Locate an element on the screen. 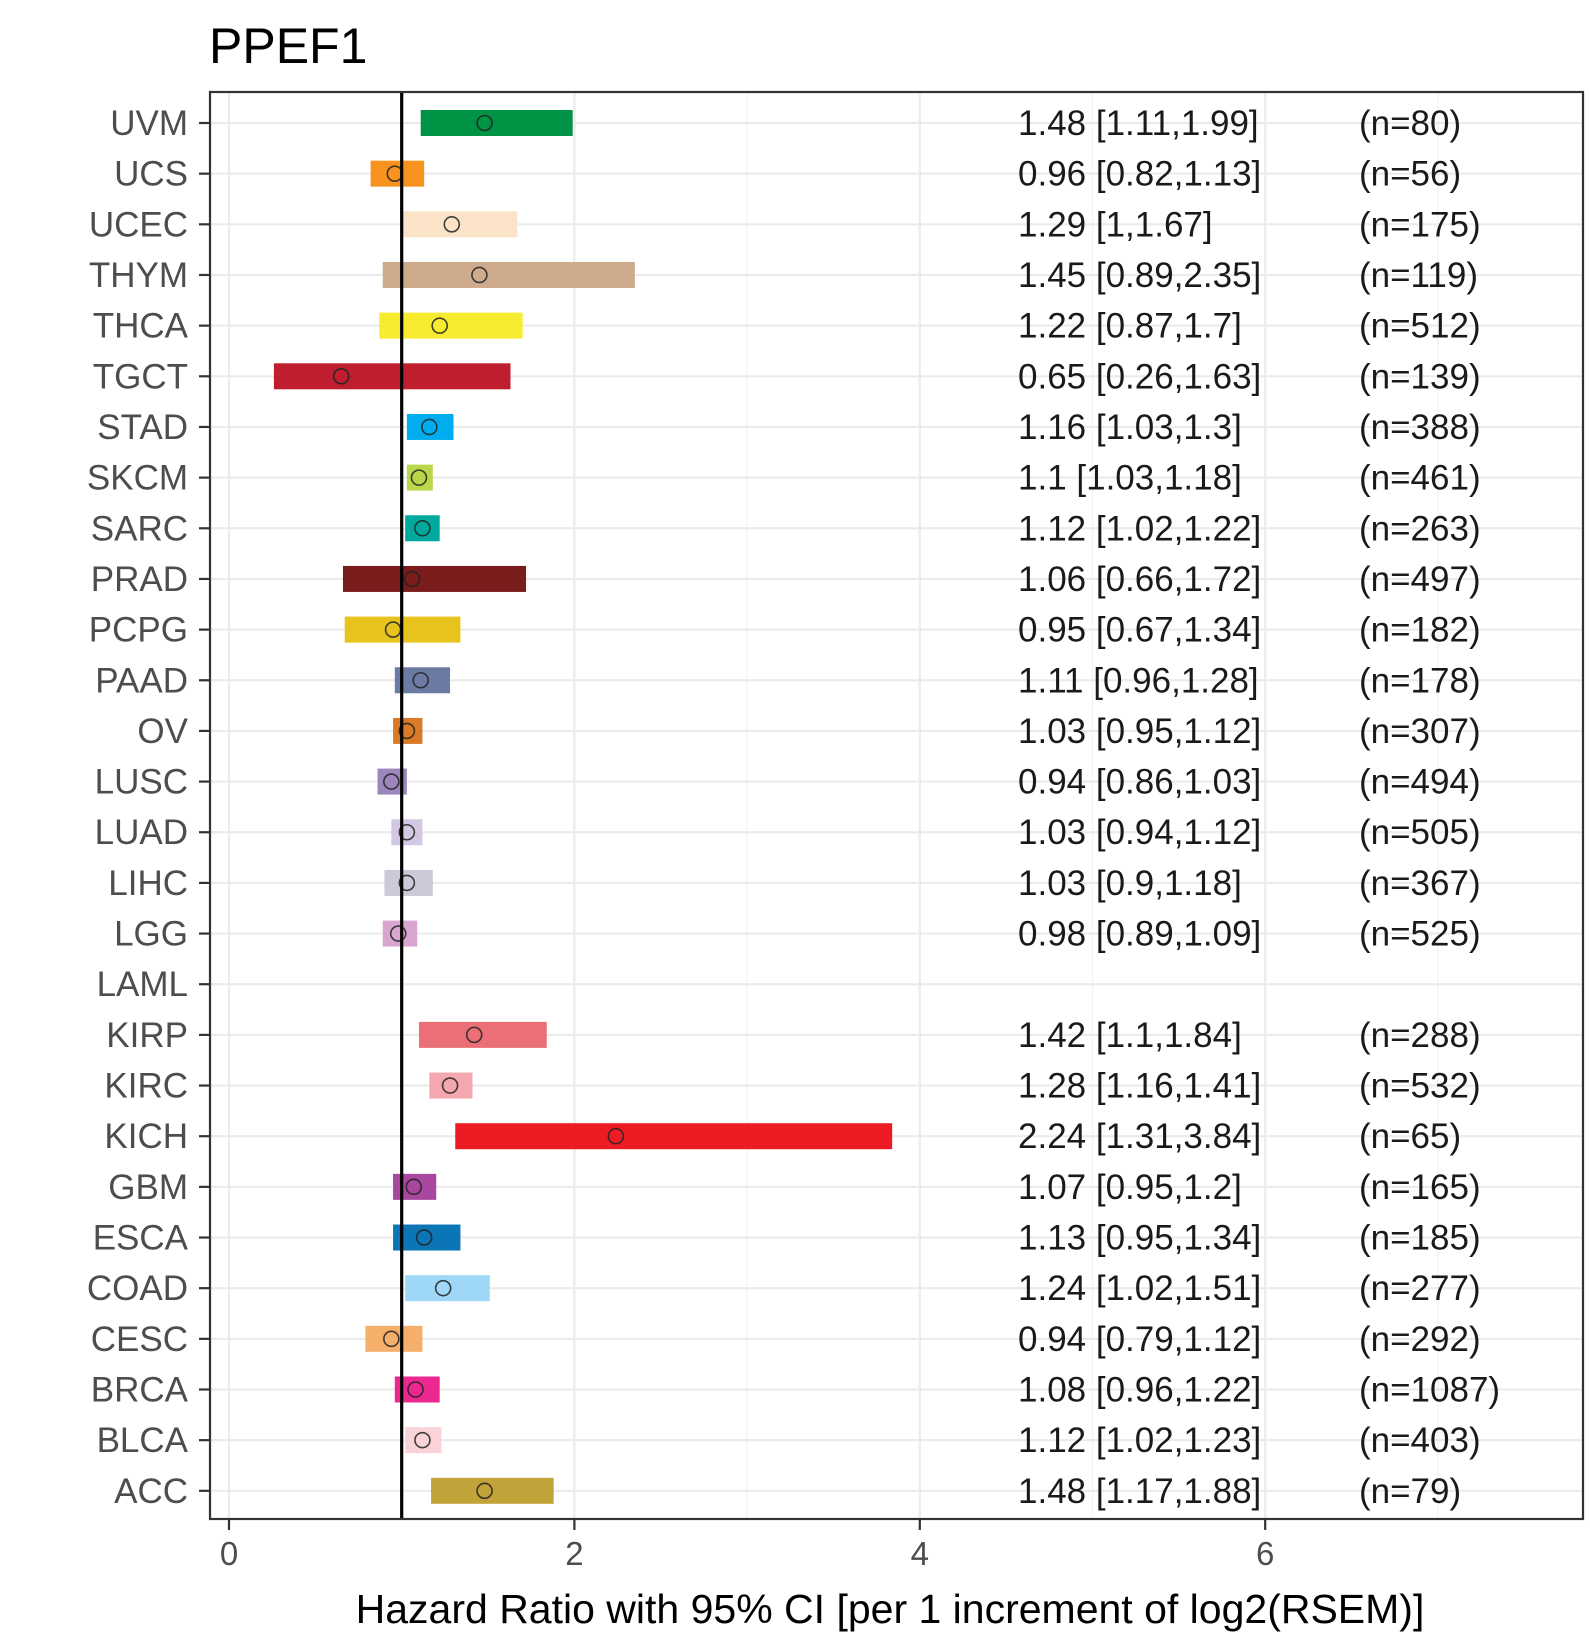 This screenshot has height=1650, width=1590. hr-point-coad is located at coordinates (443, 1288).